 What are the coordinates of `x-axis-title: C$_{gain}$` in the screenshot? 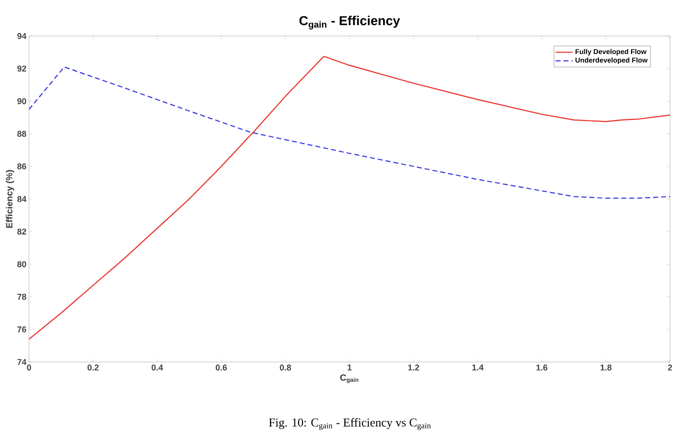 It's located at (349, 379).